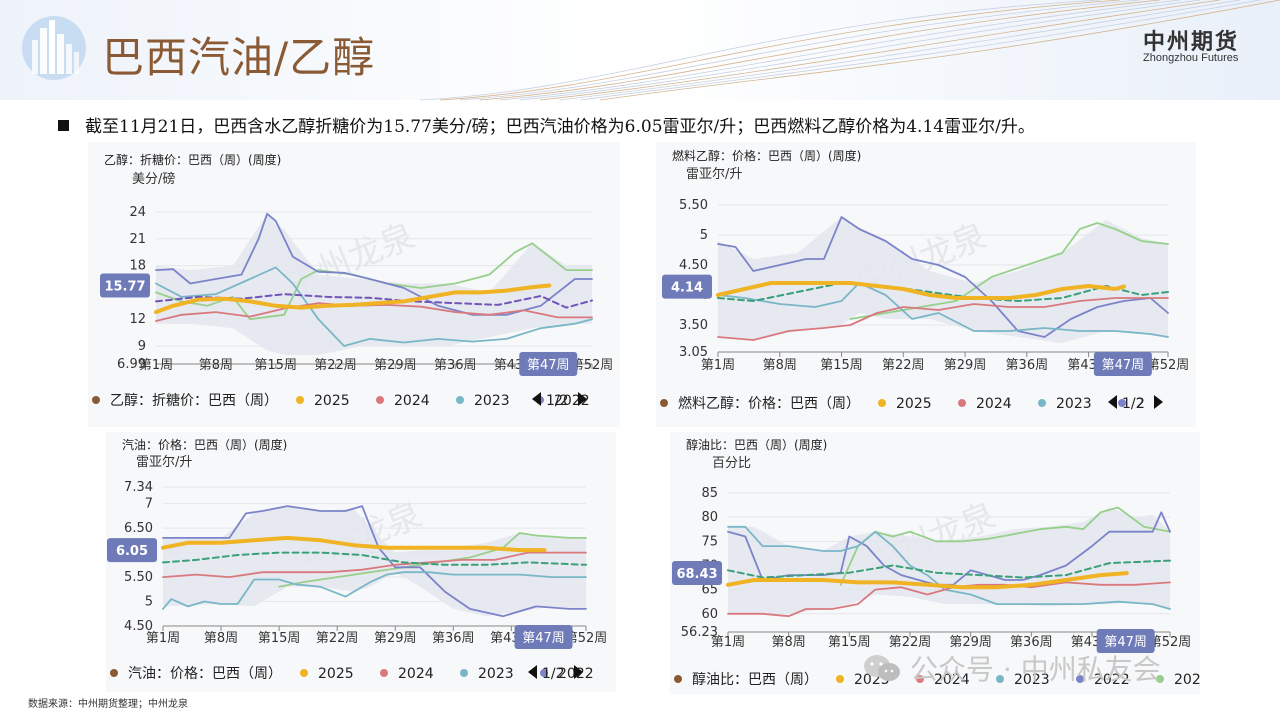 Image resolution: width=1280 pixels, height=720 pixels. What do you see at coordinates (239, 57) in the screenshot?
I see `page-title: 巴西汽油/乙醇` at bounding box center [239, 57].